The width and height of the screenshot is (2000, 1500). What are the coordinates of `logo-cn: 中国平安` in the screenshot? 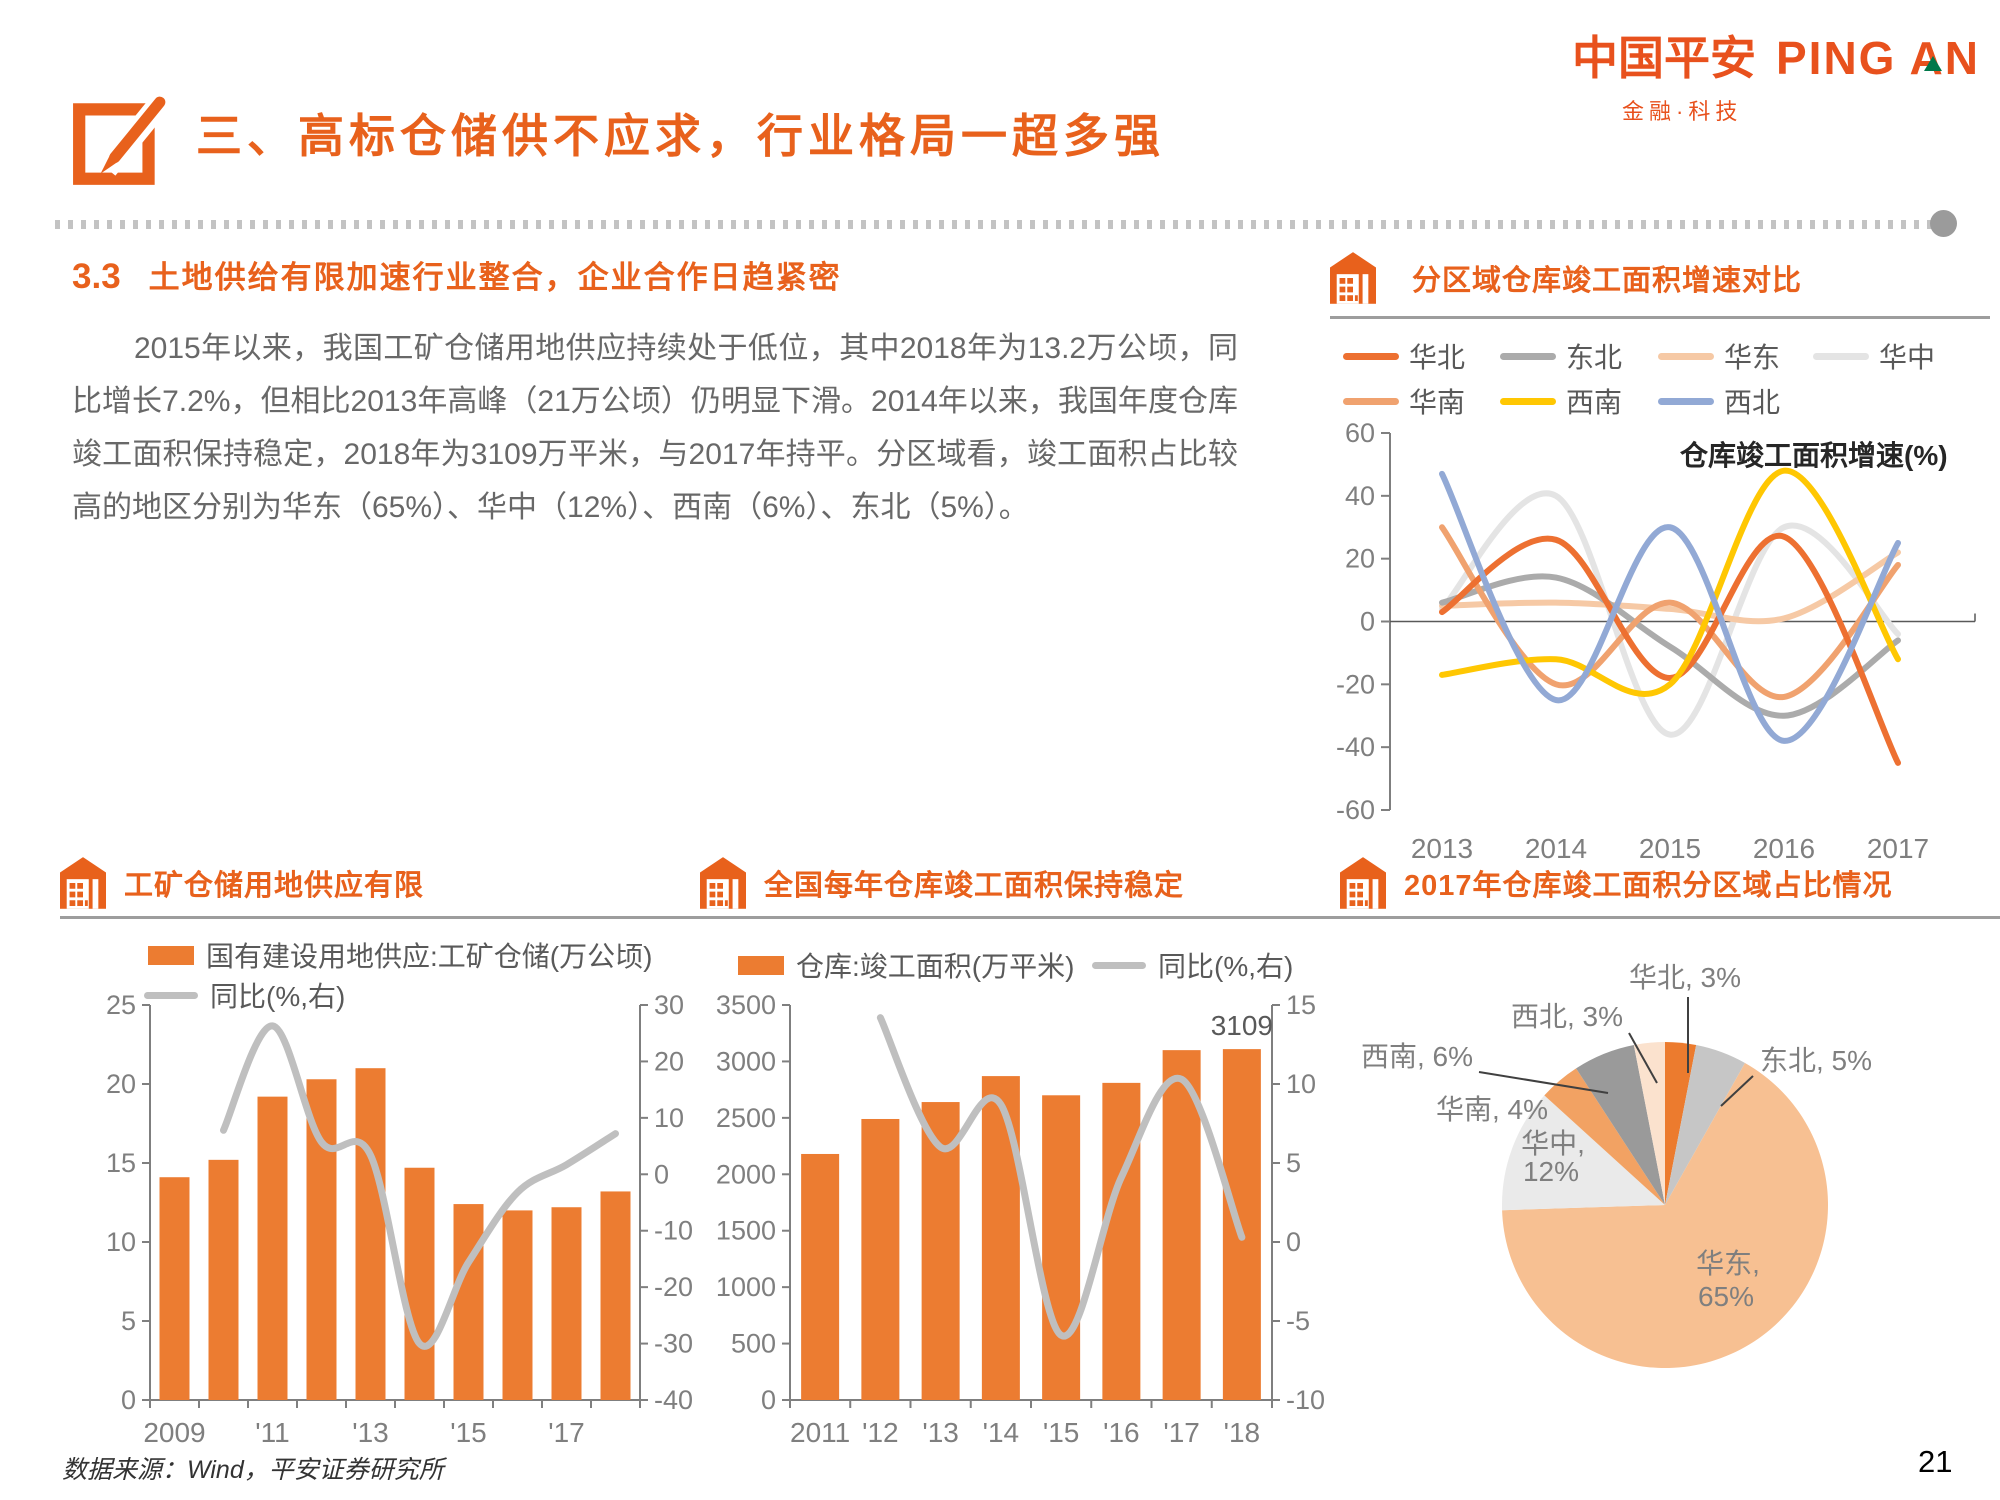 It's located at (1664, 58).